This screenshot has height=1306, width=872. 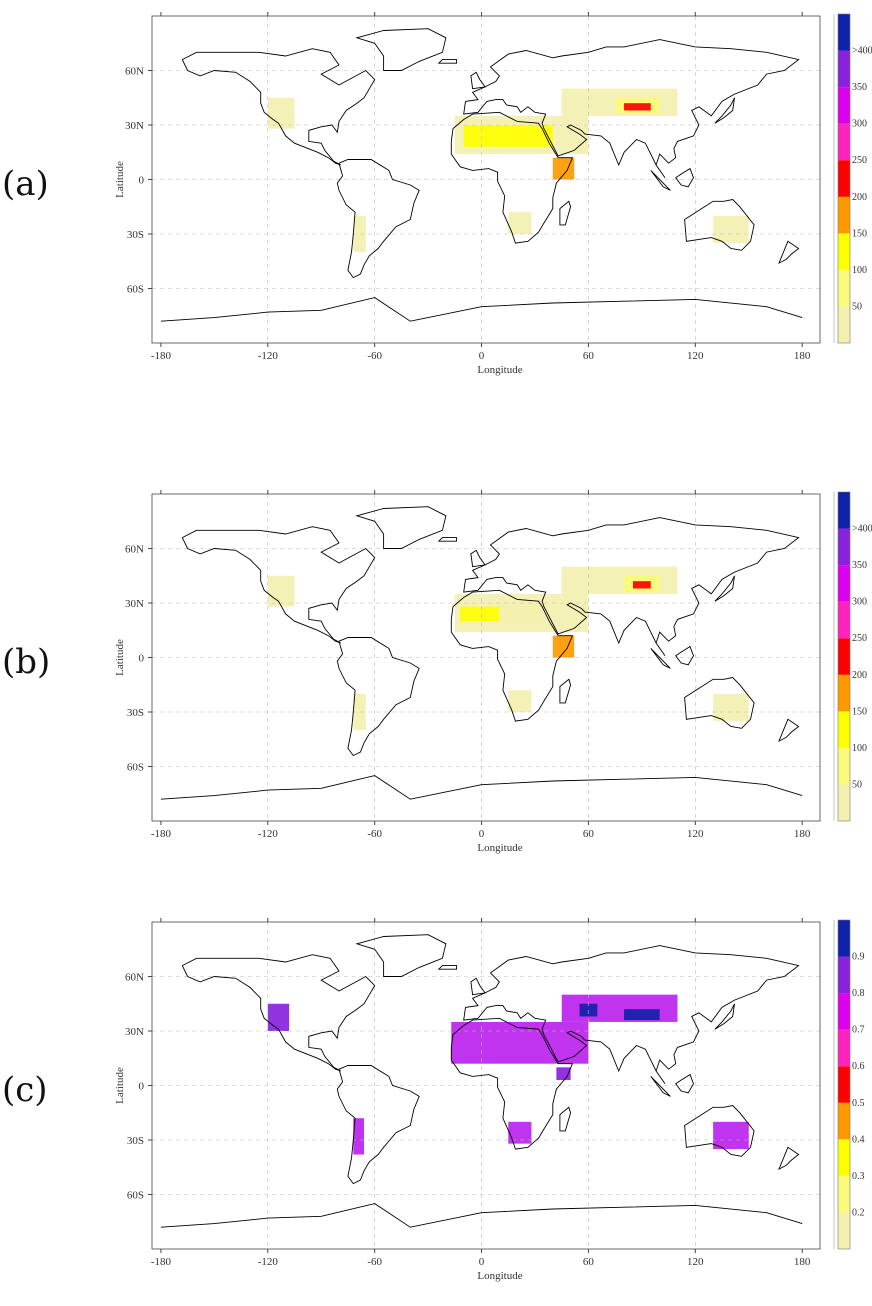 What do you see at coordinates (859, 748) in the screenshot?
I see `colorbar-label-1: 100` at bounding box center [859, 748].